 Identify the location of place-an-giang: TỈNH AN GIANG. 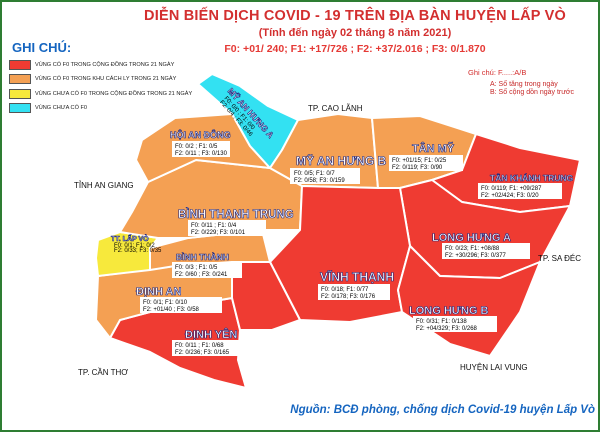
(104, 185).